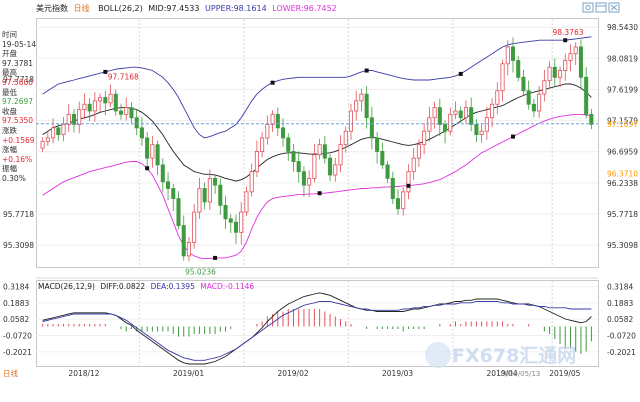 The image size is (640, 402). What do you see at coordinates (10, 373) in the screenshot?
I see `bottom-period-label: 日线` at bounding box center [10, 373].